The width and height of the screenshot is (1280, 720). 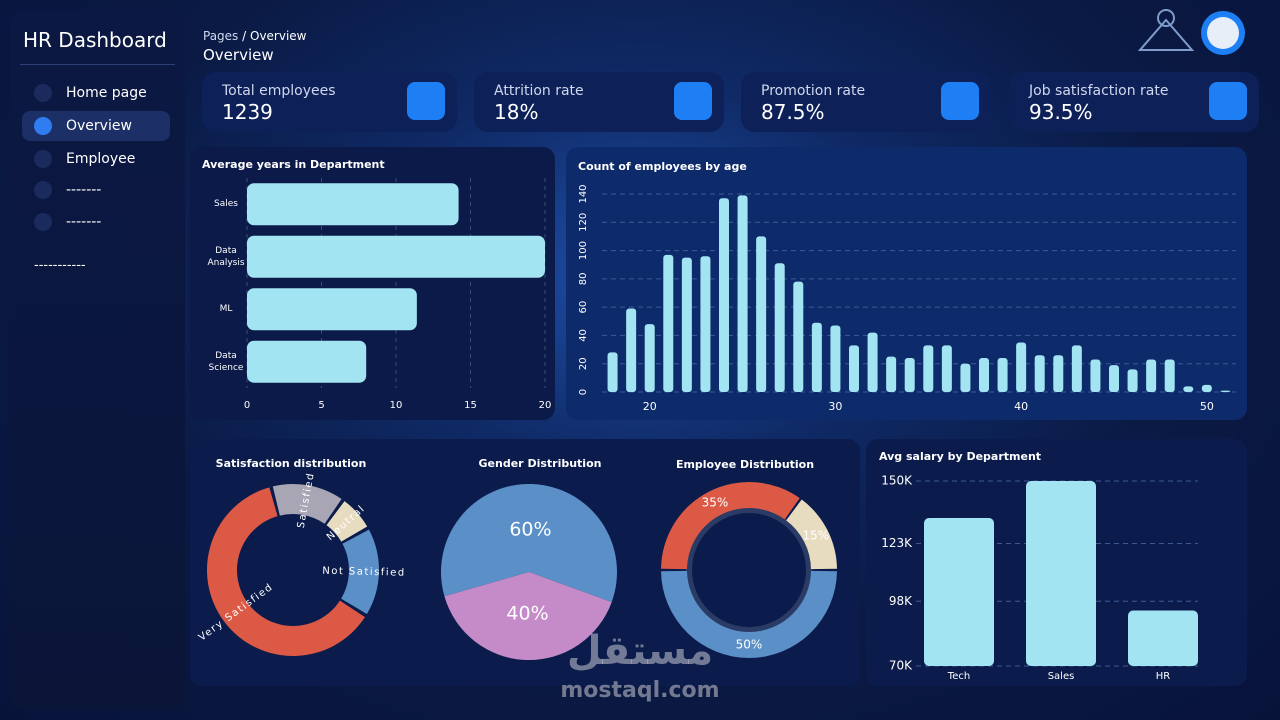 I want to click on slice-label: 40%, so click(x=527, y=614).